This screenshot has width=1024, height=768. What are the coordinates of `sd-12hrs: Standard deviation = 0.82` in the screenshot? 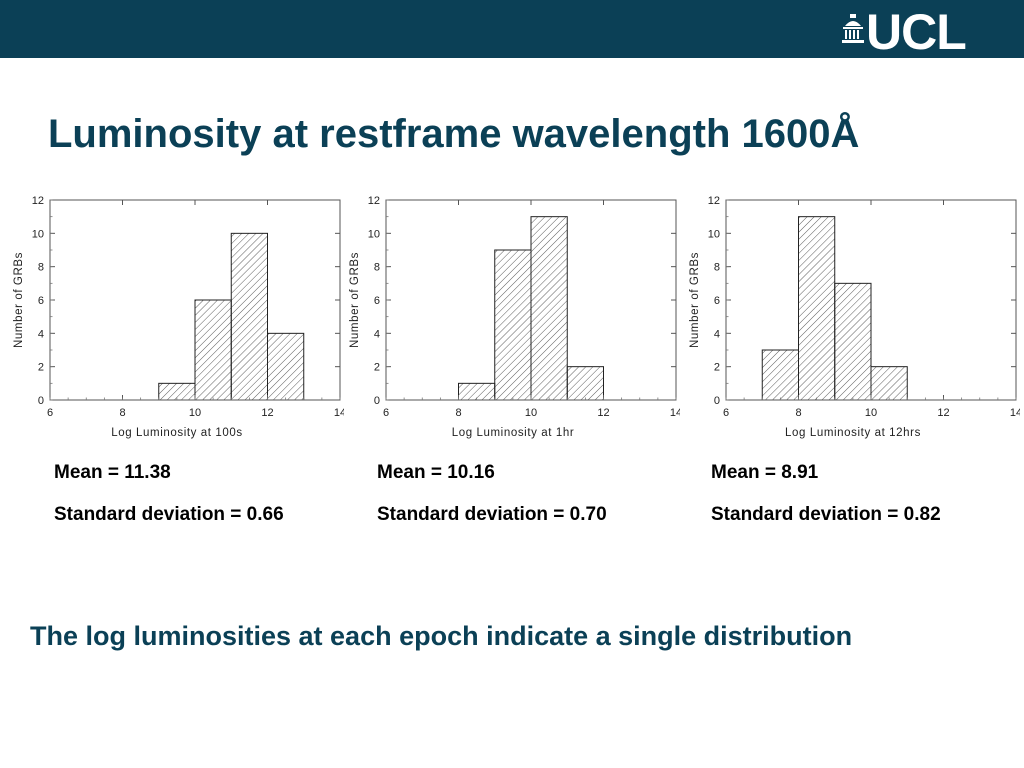 It's located at (826, 514).